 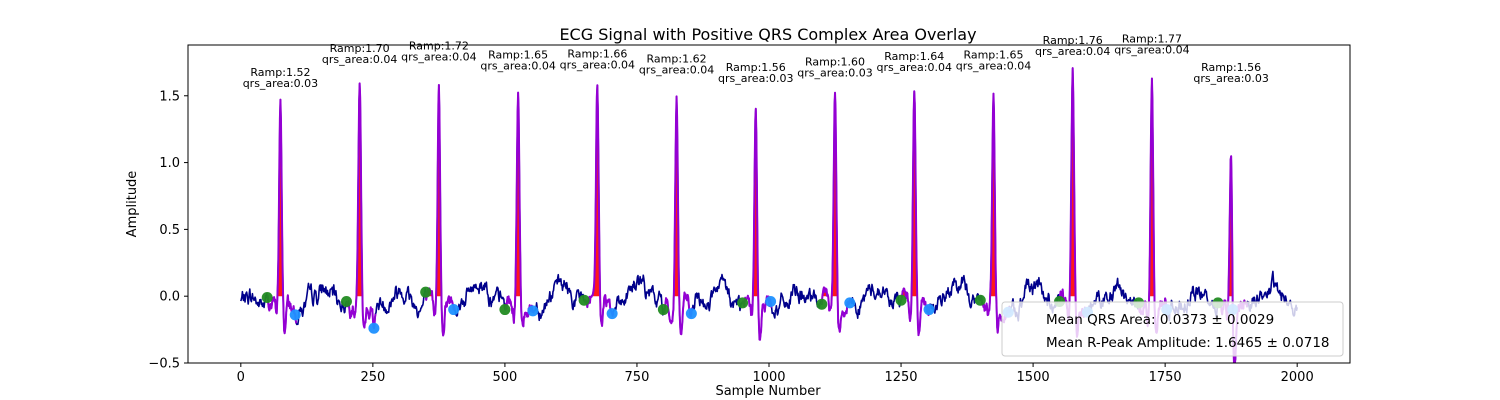 What do you see at coordinates (637, 377) in the screenshot?
I see `x-tick-label: 750` at bounding box center [637, 377].